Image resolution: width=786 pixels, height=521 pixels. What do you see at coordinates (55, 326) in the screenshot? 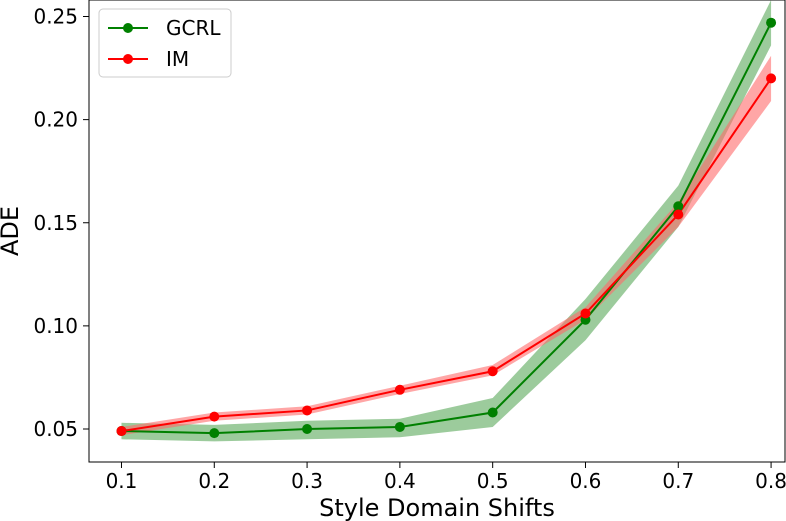
I see `y-tick-label: 0.10` at bounding box center [55, 326].